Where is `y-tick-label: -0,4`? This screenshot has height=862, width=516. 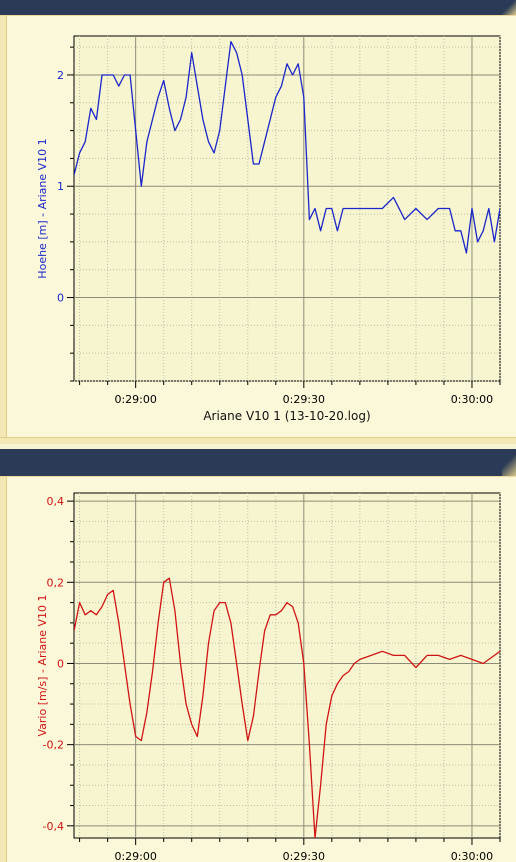 y-tick-label: -0,4 is located at coordinates (53, 826).